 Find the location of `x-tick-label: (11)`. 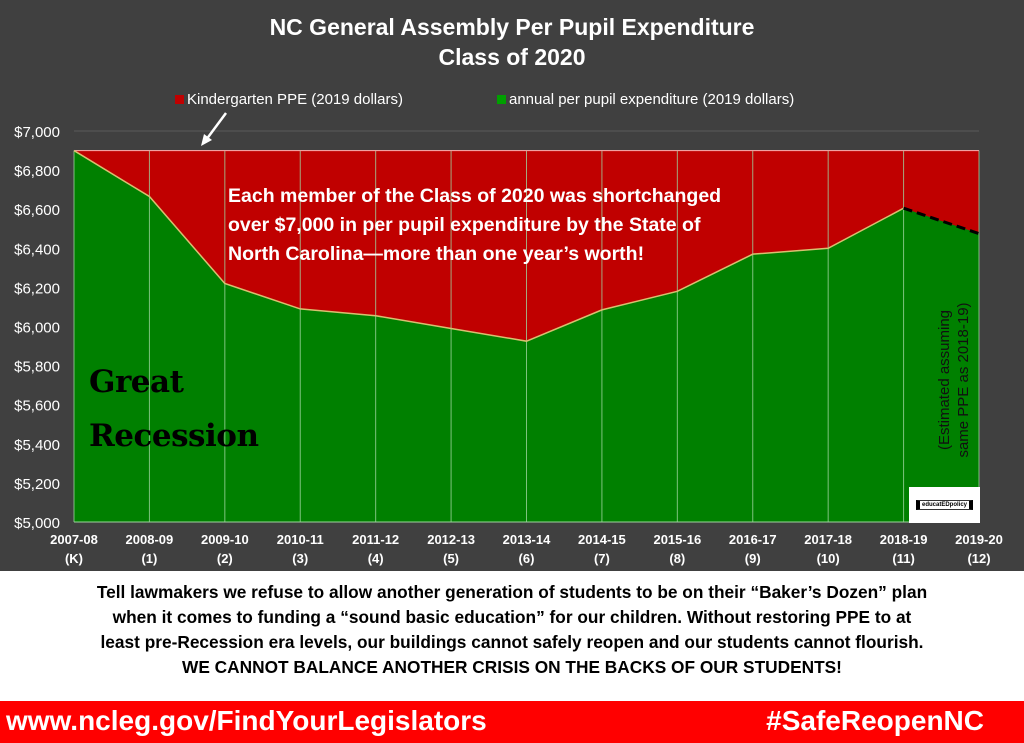

x-tick-label: (11) is located at coordinates (903, 558).